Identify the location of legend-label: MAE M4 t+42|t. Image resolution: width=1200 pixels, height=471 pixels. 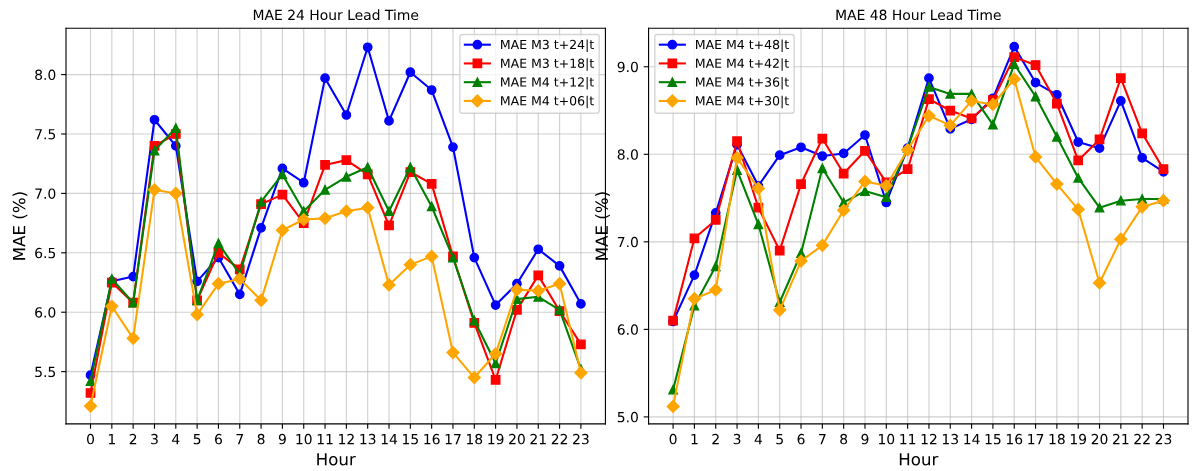
(742, 64).